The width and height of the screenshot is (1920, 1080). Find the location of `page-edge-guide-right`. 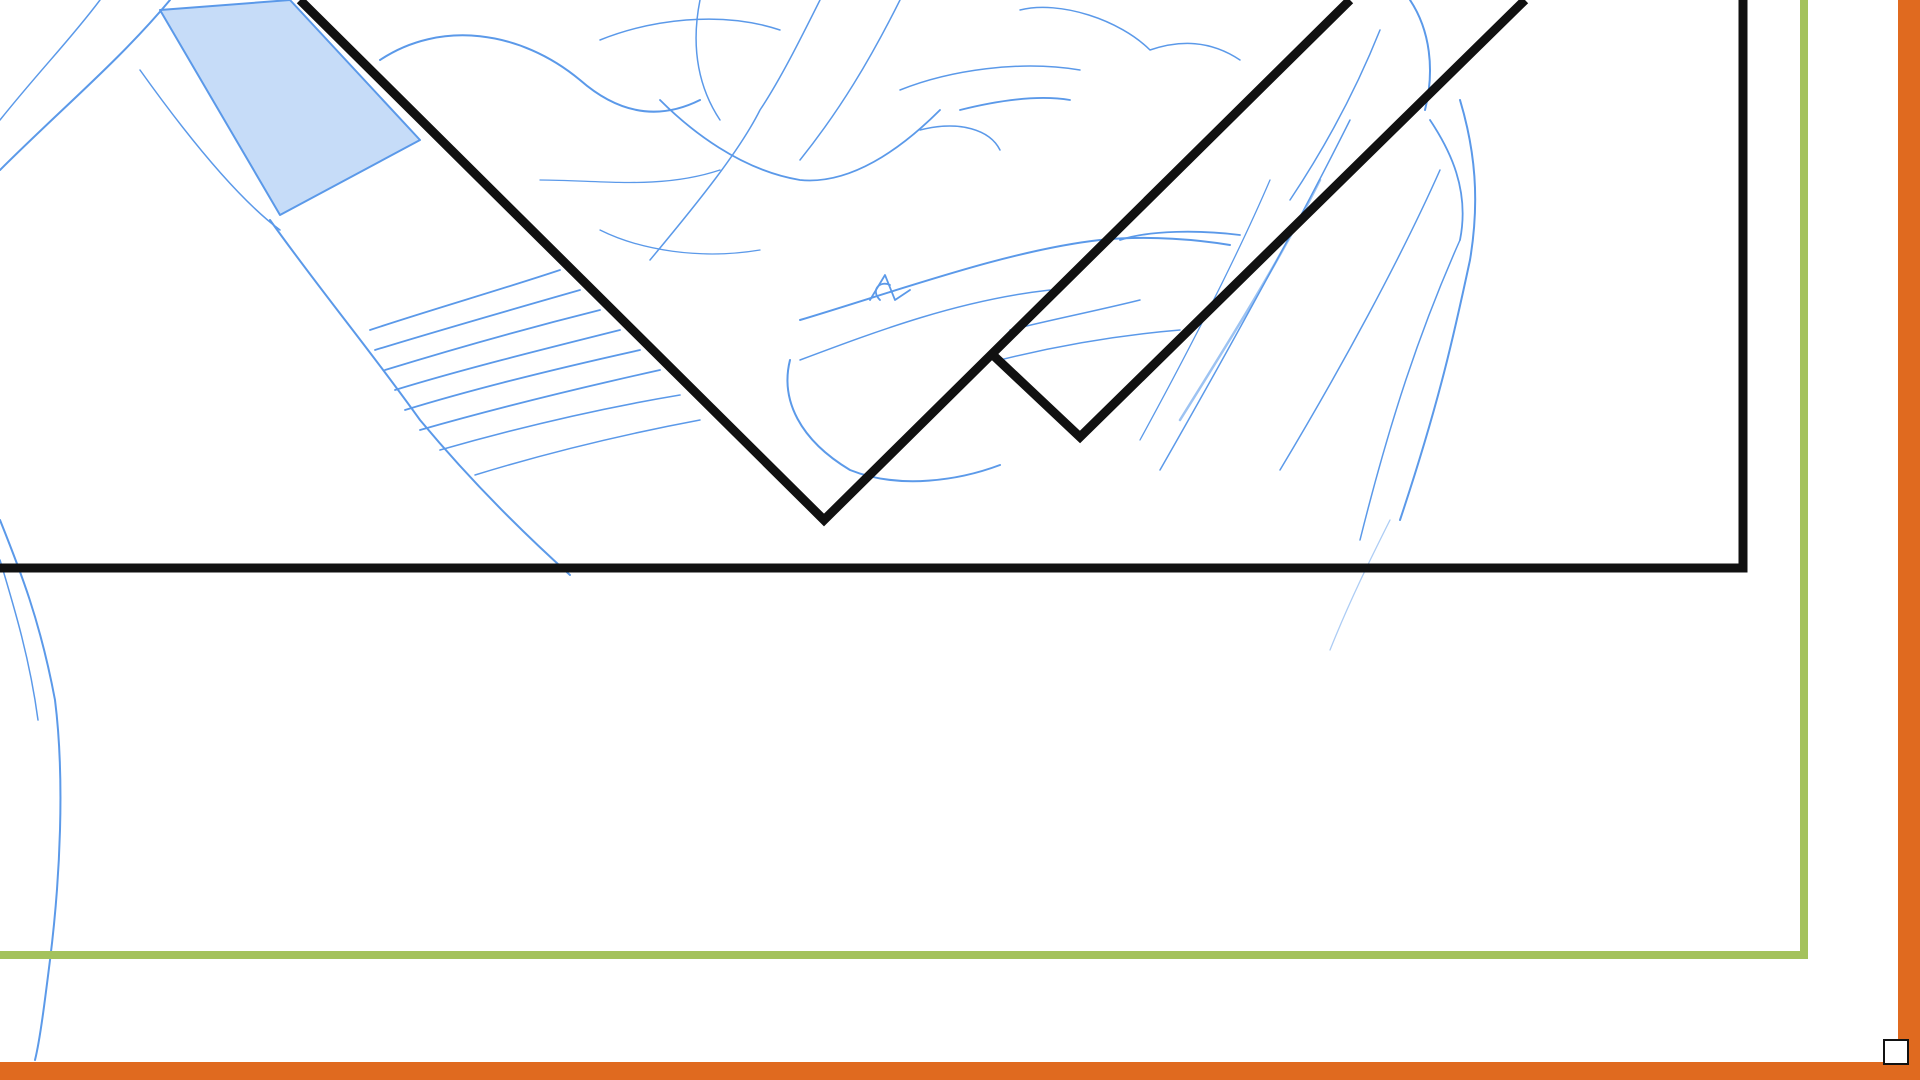

page-edge-guide-right is located at coordinates (1909, 540).